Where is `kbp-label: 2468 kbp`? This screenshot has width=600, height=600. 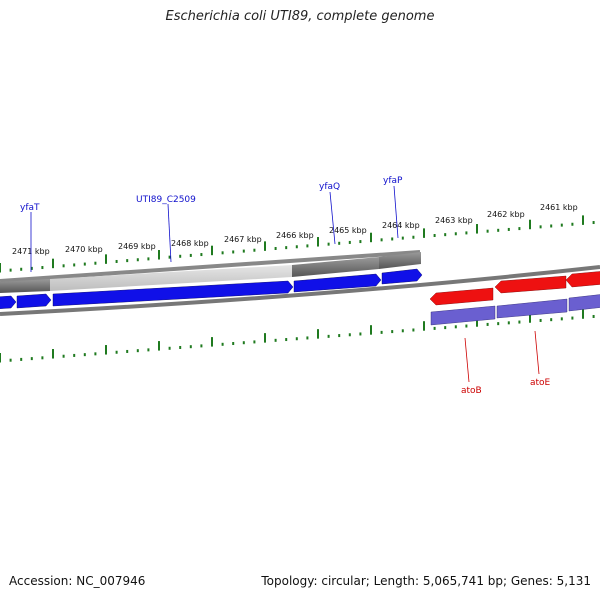
kbp-label: 2468 kbp is located at coordinates (190, 243).